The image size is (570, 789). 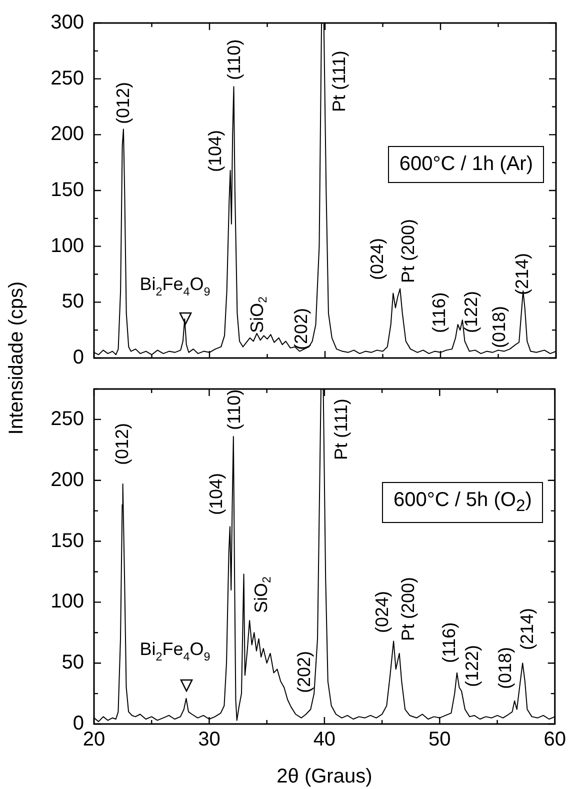 What do you see at coordinates (555, 739) in the screenshot?
I see `x-tick-label: 60` at bounding box center [555, 739].